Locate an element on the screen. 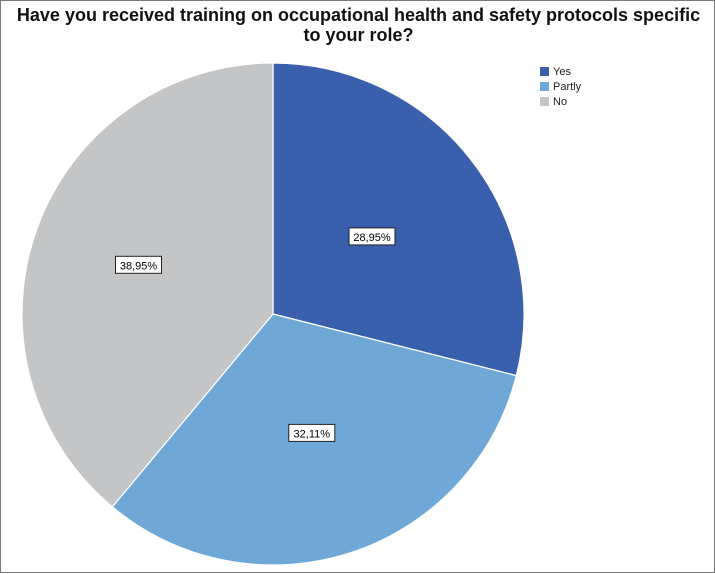  legend: Yes Partly No is located at coordinates (561, 87).